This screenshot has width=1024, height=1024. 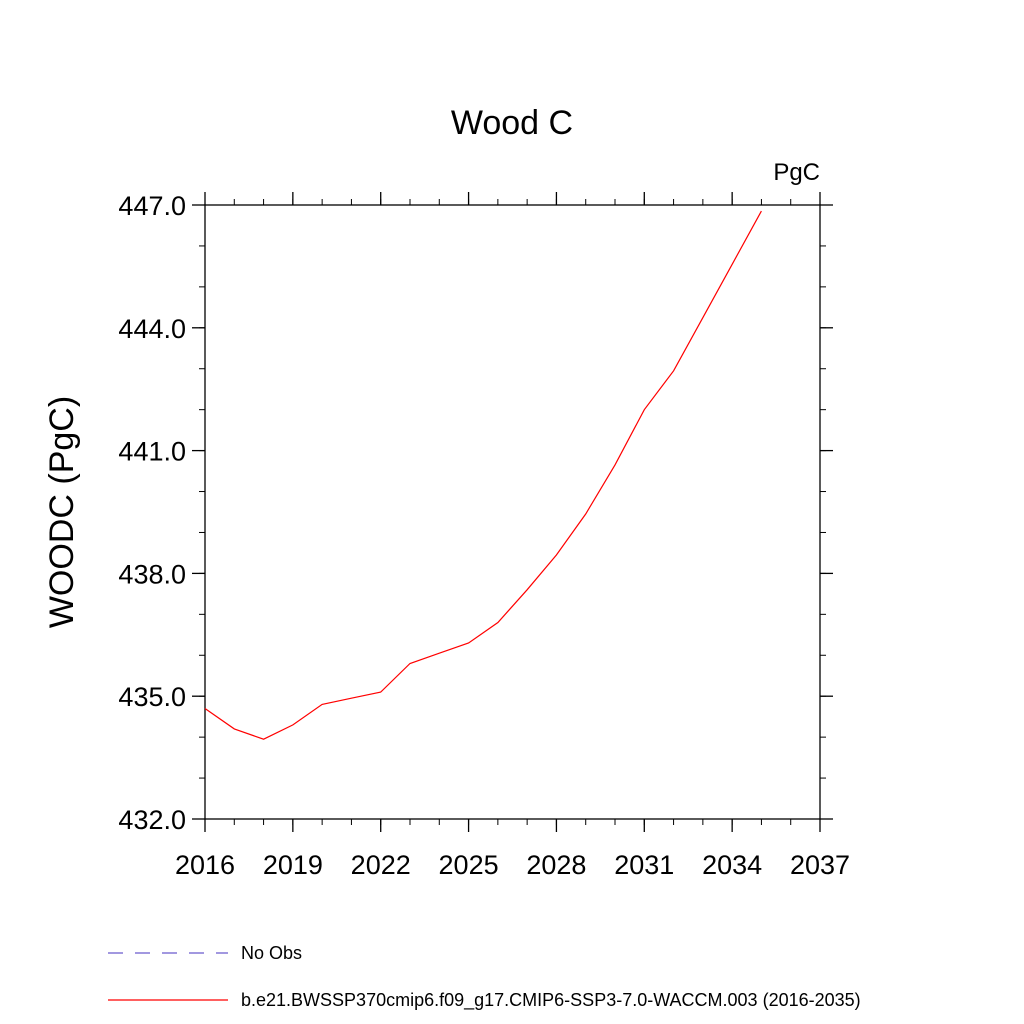 What do you see at coordinates (62, 512) in the screenshot?
I see `y-axis-label: WOODC (PgC)` at bounding box center [62, 512].